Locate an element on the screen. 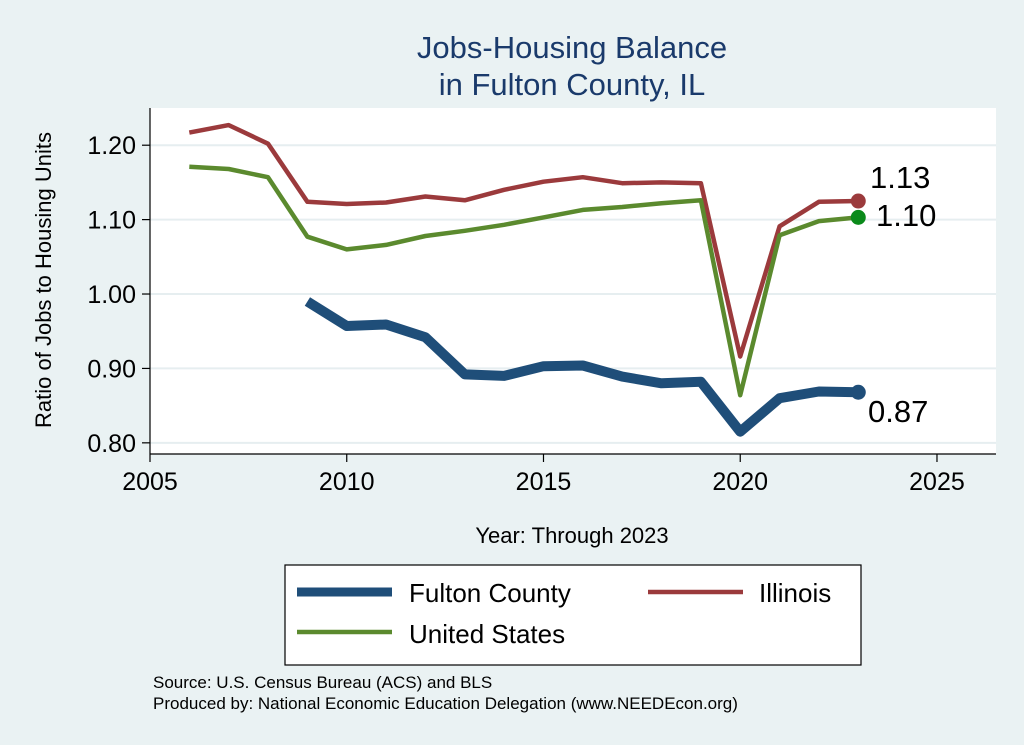 The height and width of the screenshot is (745, 1024). y-axis-label: Ratio of Jobs to Housing Units is located at coordinates (43, 280).